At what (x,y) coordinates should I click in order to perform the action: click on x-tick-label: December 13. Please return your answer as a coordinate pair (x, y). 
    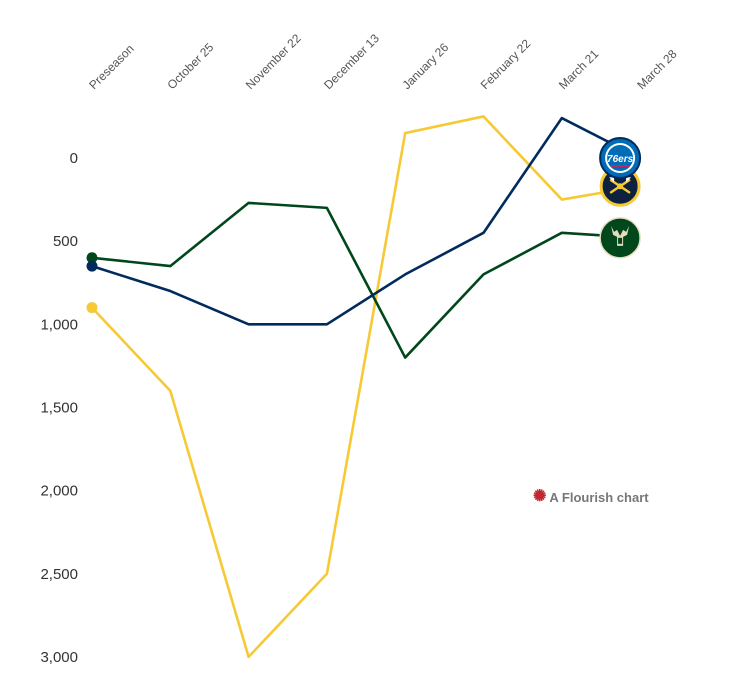
    Looking at the image, I should click on (351, 61).